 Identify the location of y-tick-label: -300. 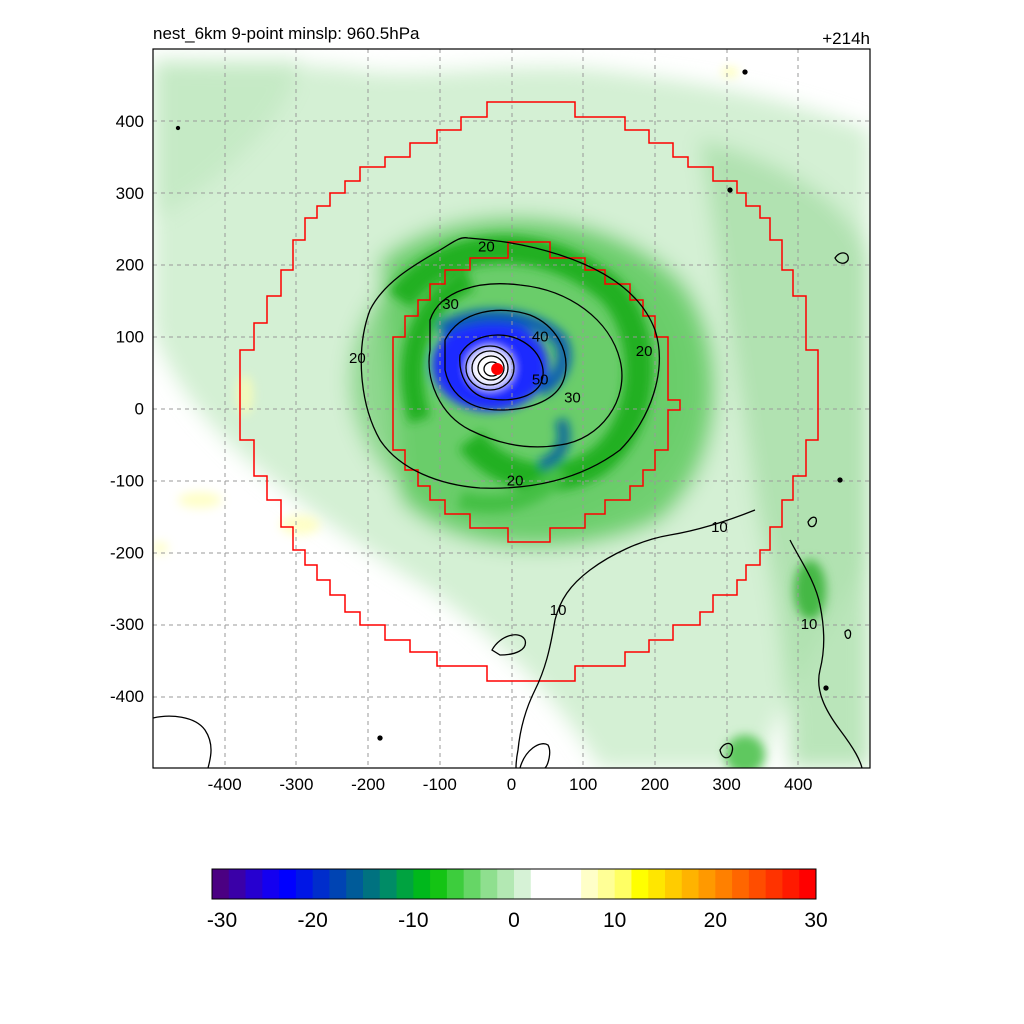
(127, 624).